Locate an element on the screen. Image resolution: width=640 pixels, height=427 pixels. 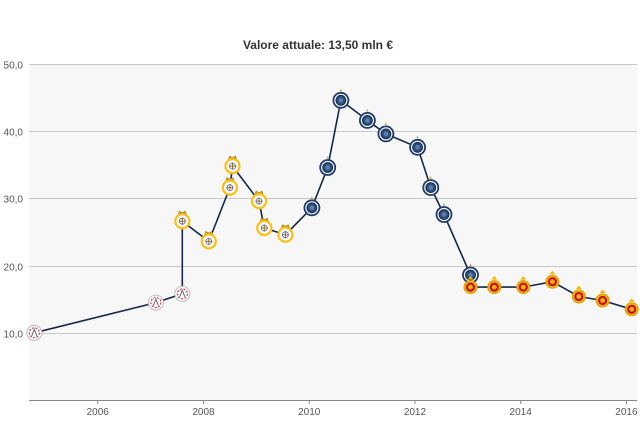
x-tick-label: 2010 is located at coordinates (309, 412).